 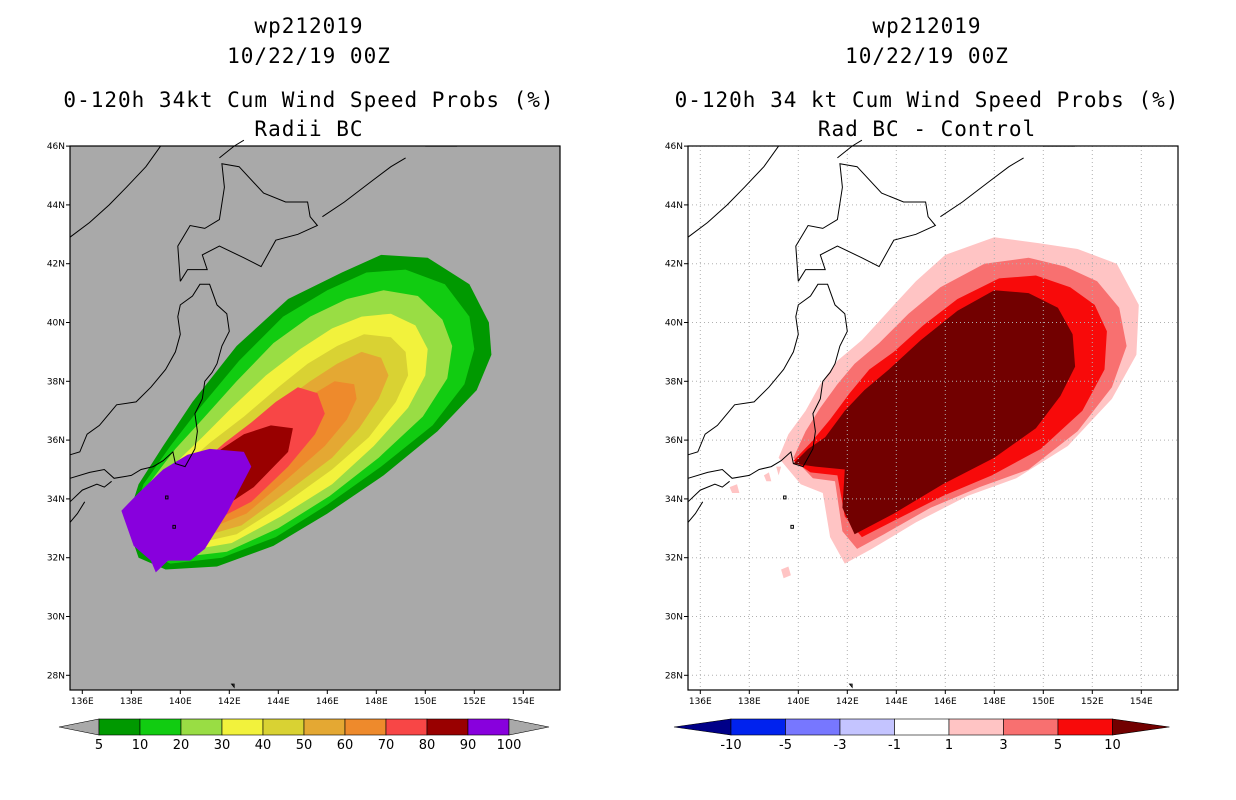 I want to click on chart-subtitle: Radii BC, so click(x=309, y=129).